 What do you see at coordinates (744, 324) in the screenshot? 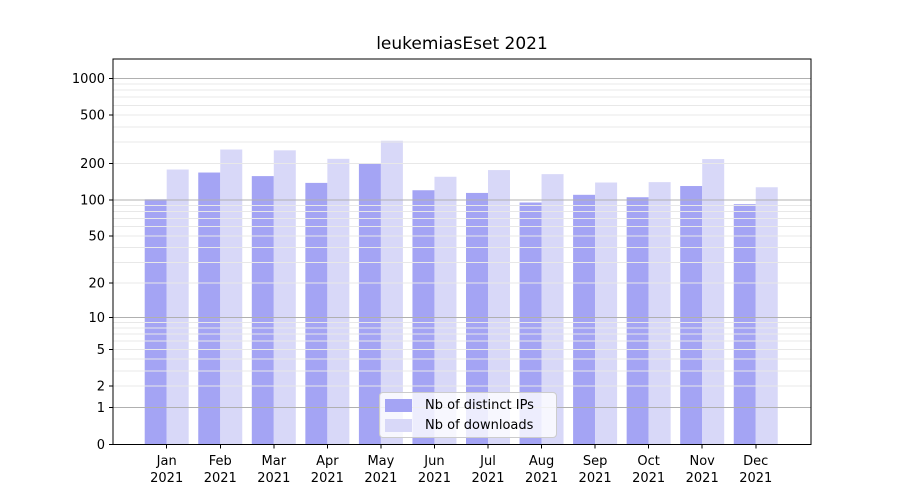
I see `bar-ips-dec` at bounding box center [744, 324].